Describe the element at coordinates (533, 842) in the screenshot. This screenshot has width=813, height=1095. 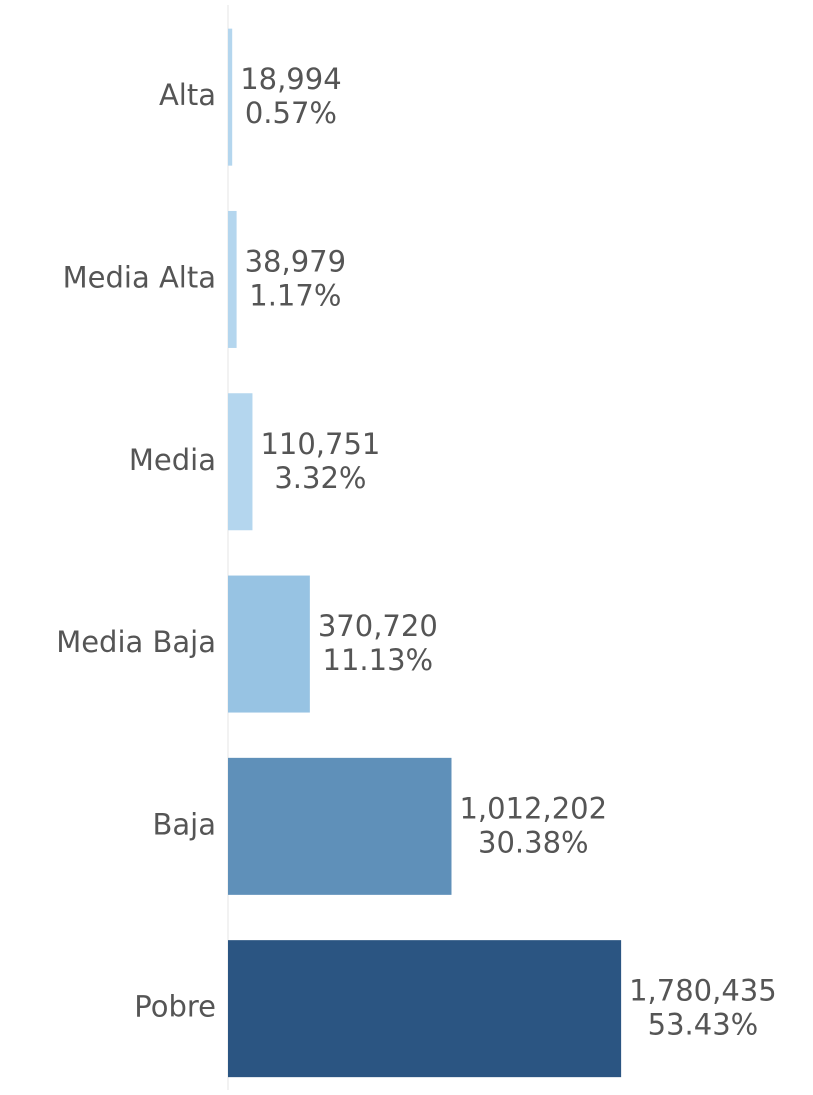
I see `share-label: 30.38%` at that location.